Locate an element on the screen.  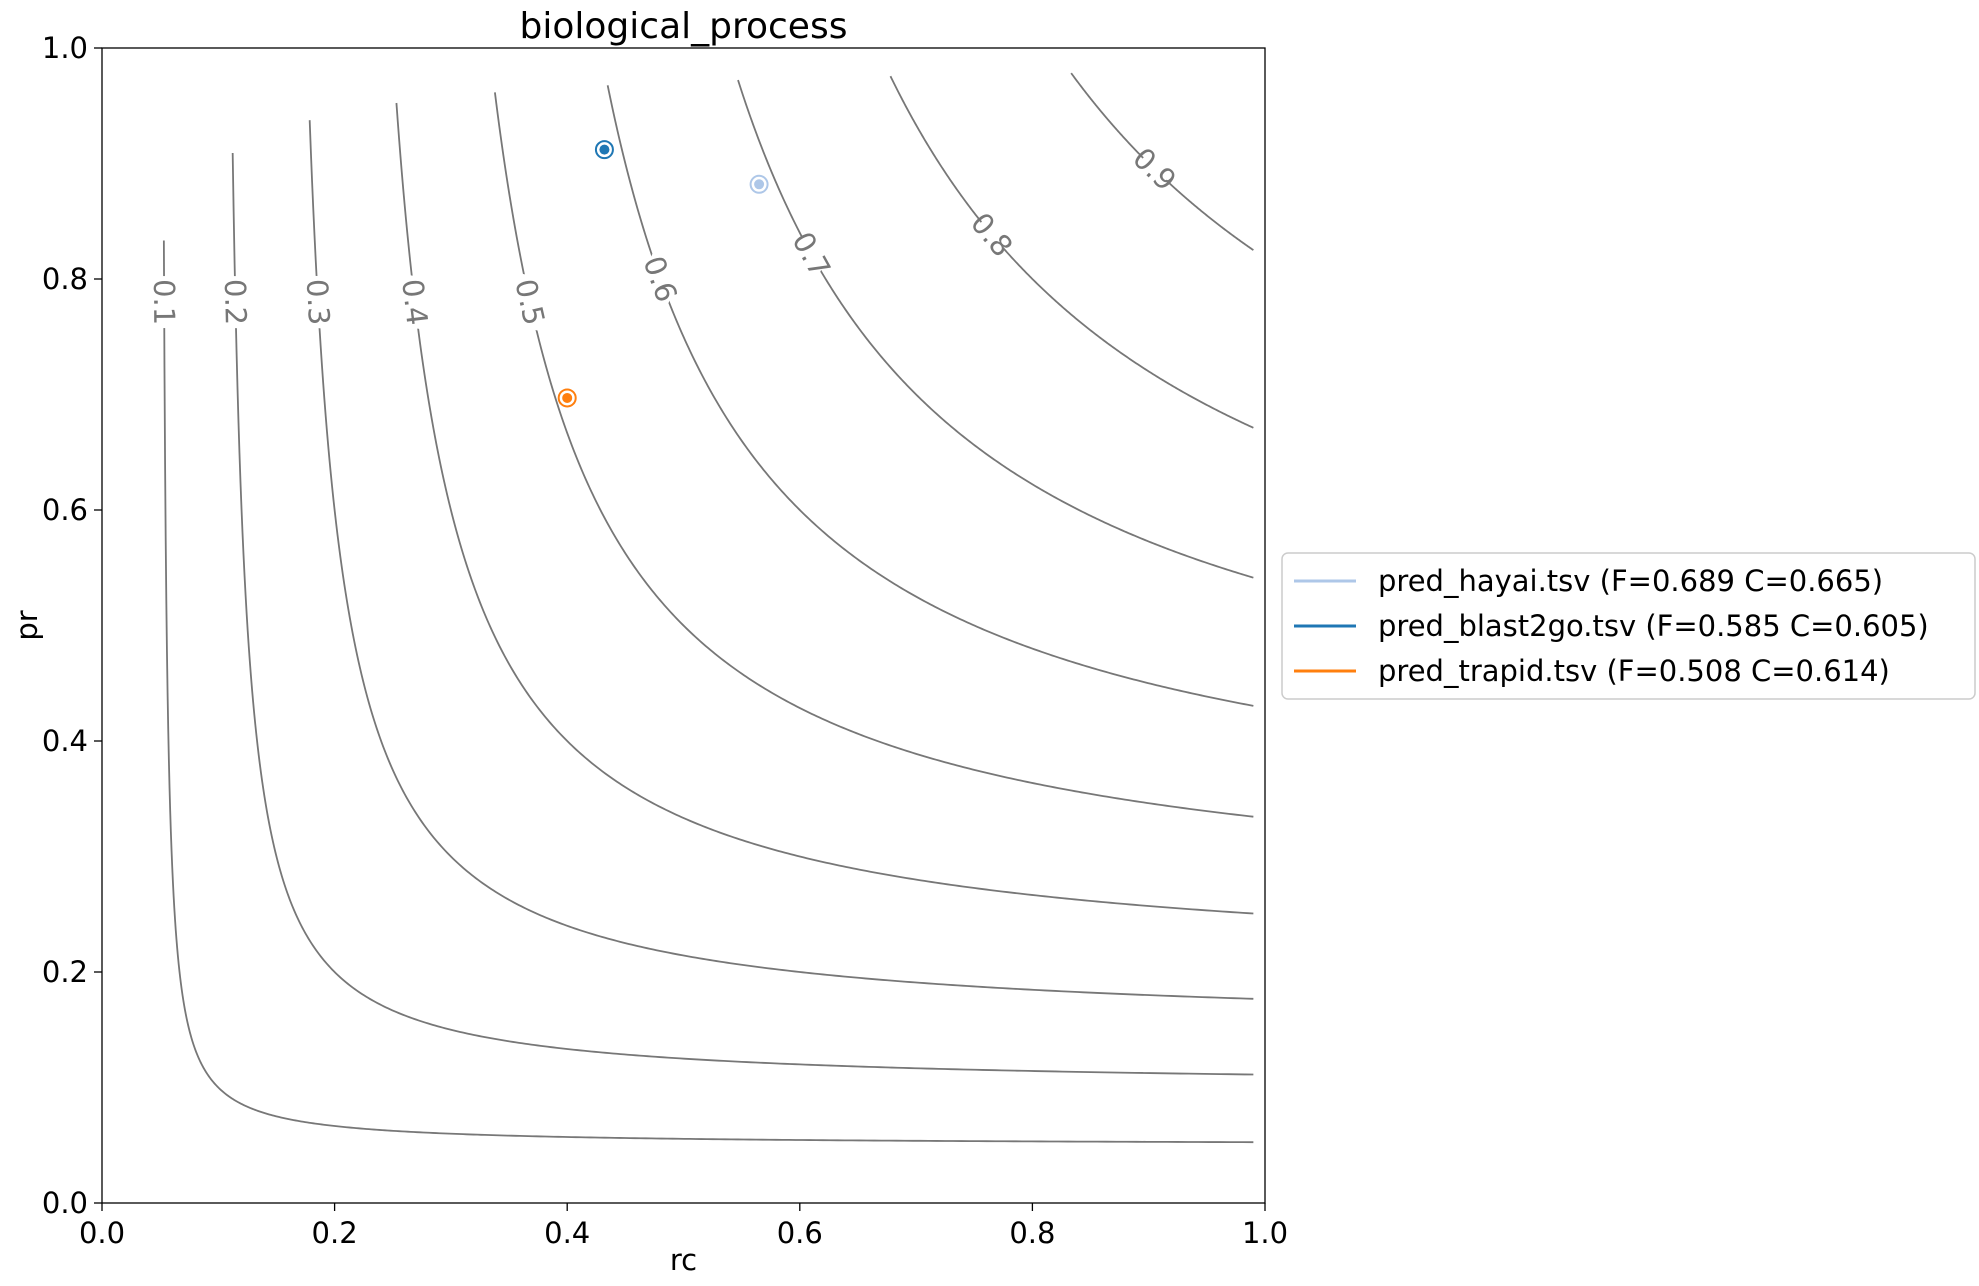
x-tick-label: 0.6 is located at coordinates (800, 1233).